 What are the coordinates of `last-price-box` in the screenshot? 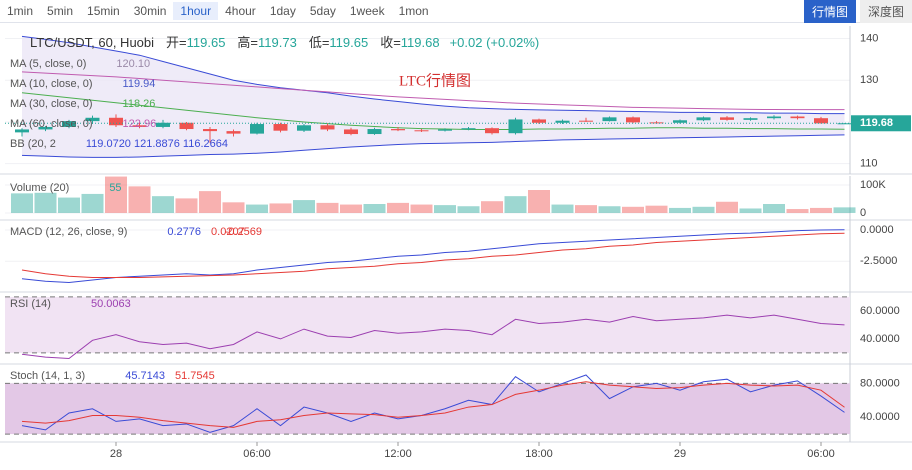 It's located at (881, 123).